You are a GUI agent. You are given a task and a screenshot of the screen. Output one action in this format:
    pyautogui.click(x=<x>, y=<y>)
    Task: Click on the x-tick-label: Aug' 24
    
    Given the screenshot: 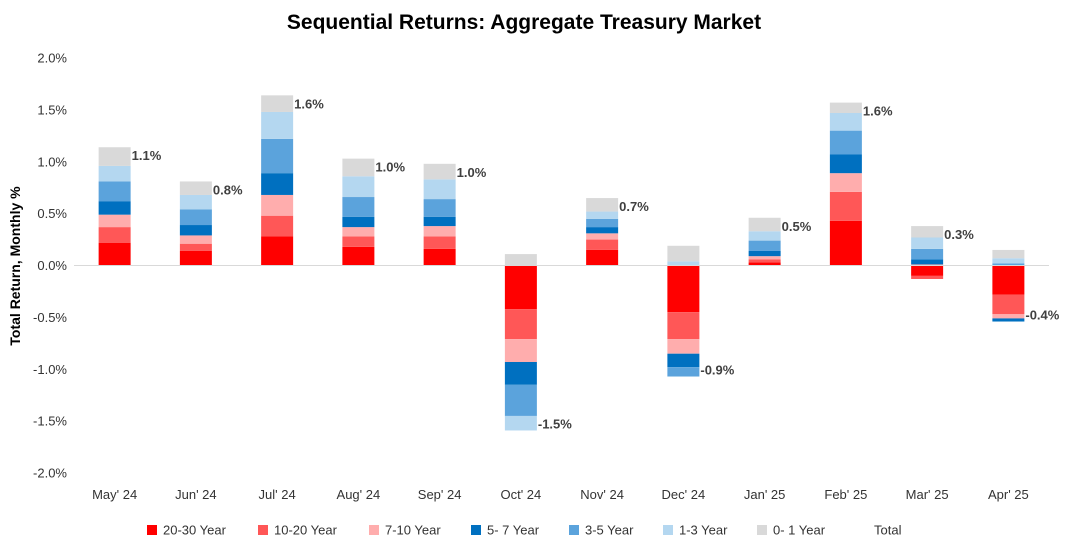 What is the action you would take?
    pyautogui.click(x=359, y=494)
    